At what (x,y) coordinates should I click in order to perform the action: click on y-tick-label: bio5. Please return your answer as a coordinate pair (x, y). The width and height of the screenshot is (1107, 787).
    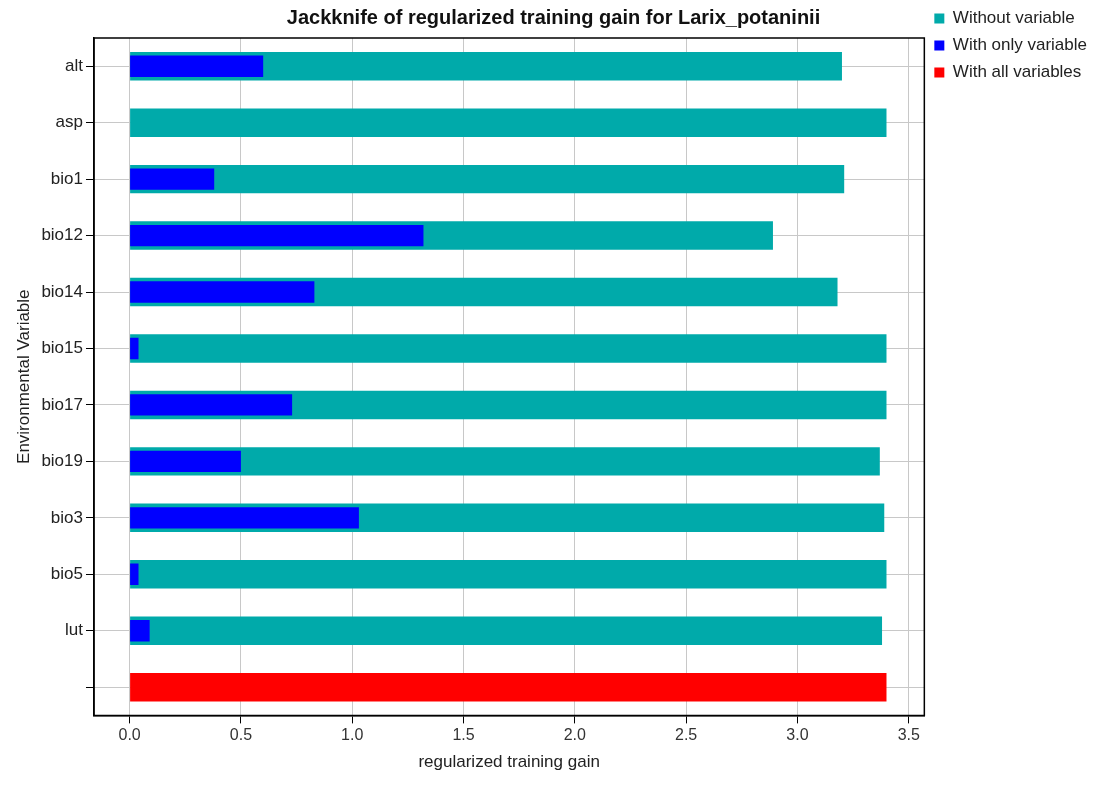
    Looking at the image, I should click on (66, 573).